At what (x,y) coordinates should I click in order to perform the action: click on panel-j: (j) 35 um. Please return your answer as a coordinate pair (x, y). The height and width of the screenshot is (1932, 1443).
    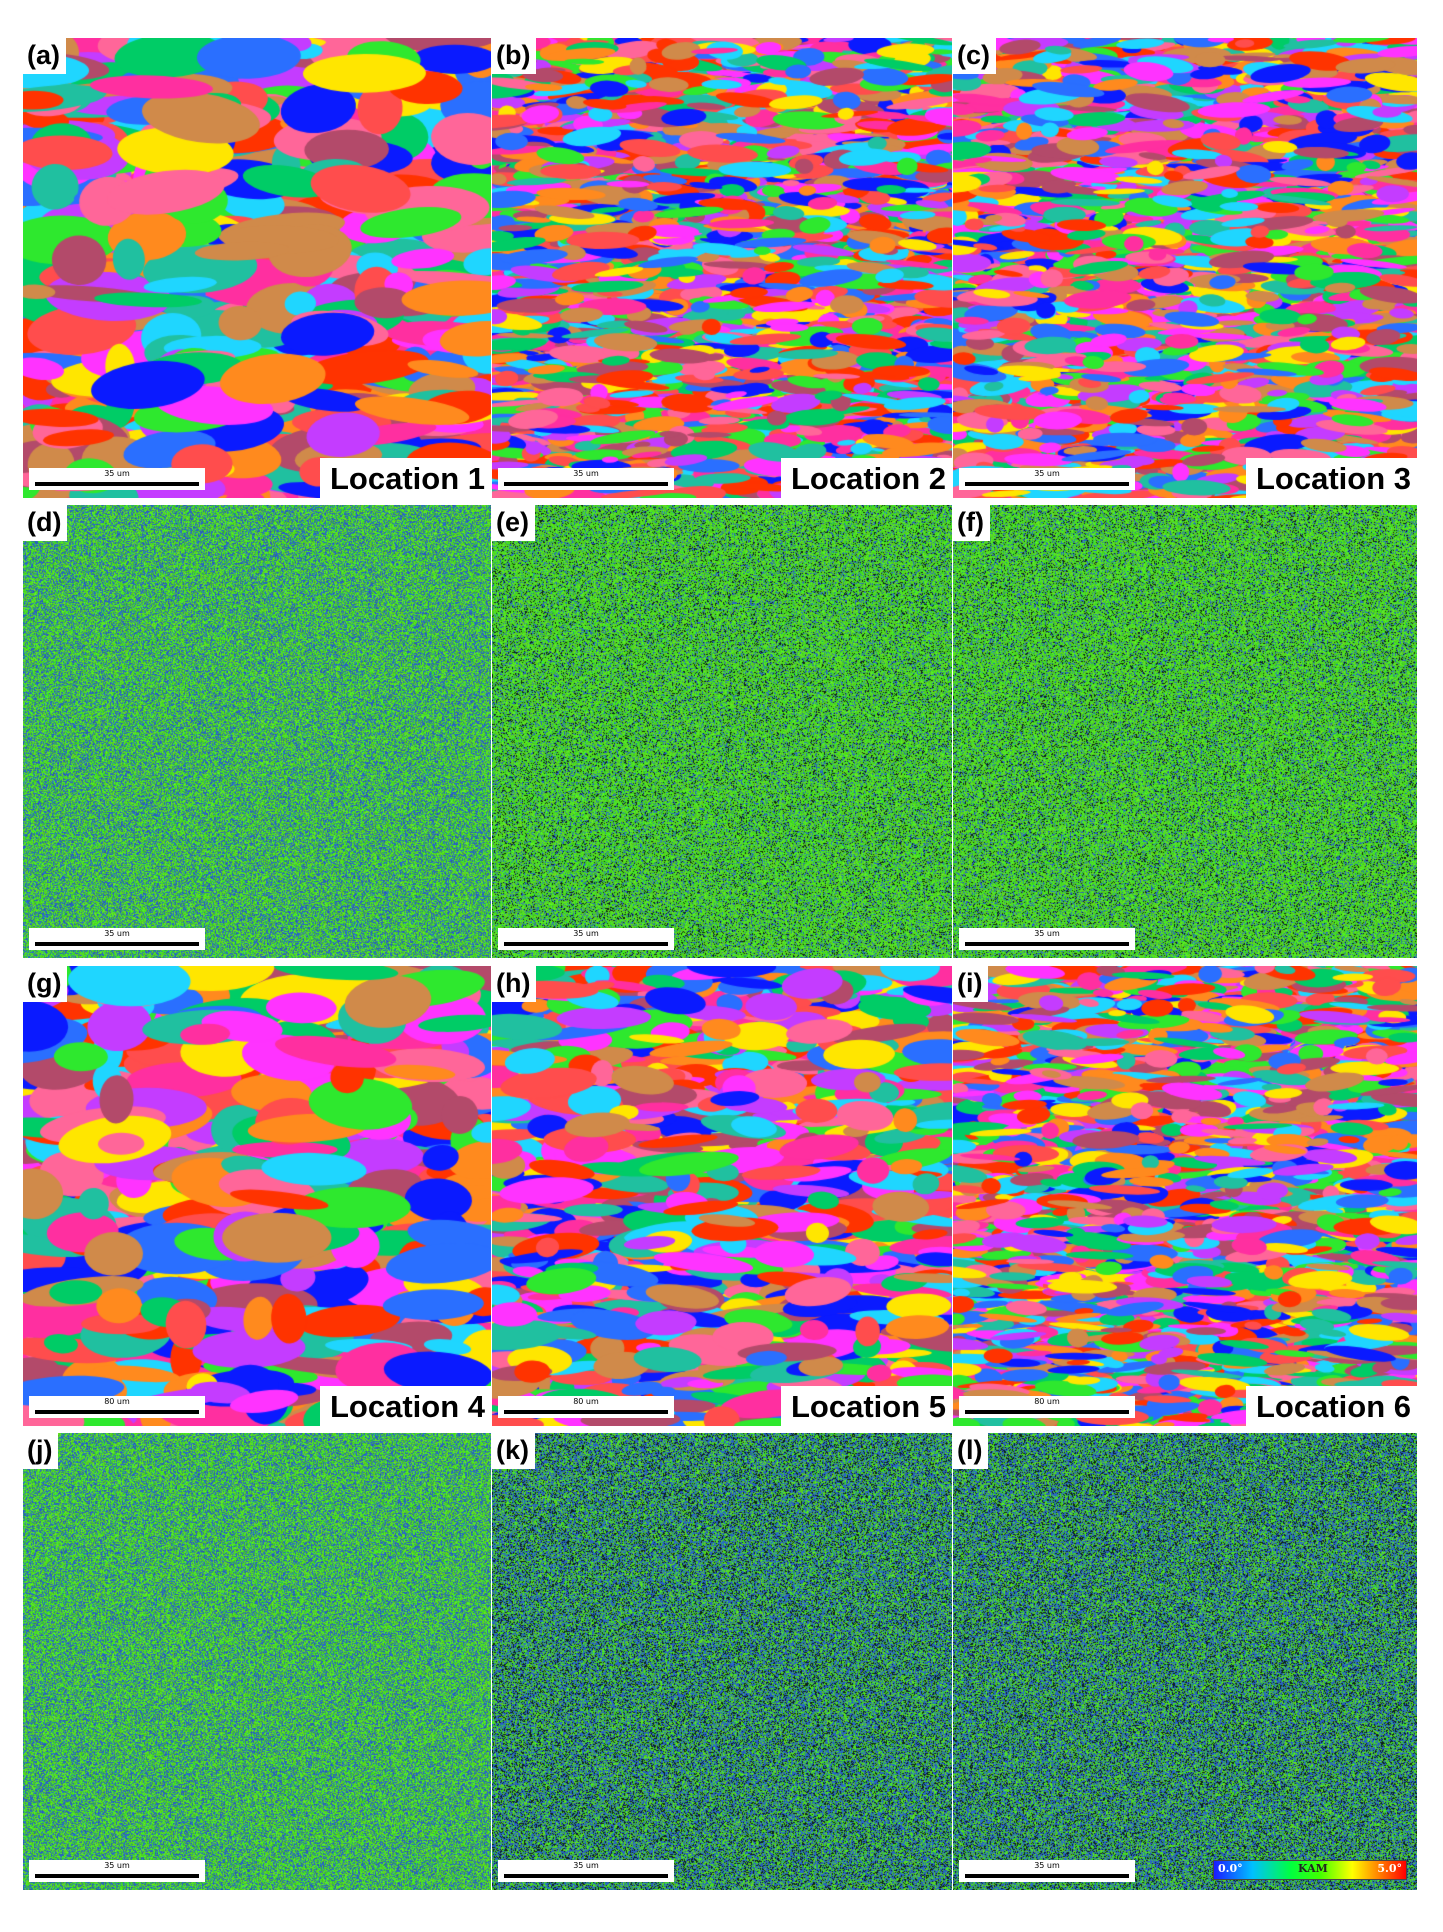
    Looking at the image, I should click on (257, 1661).